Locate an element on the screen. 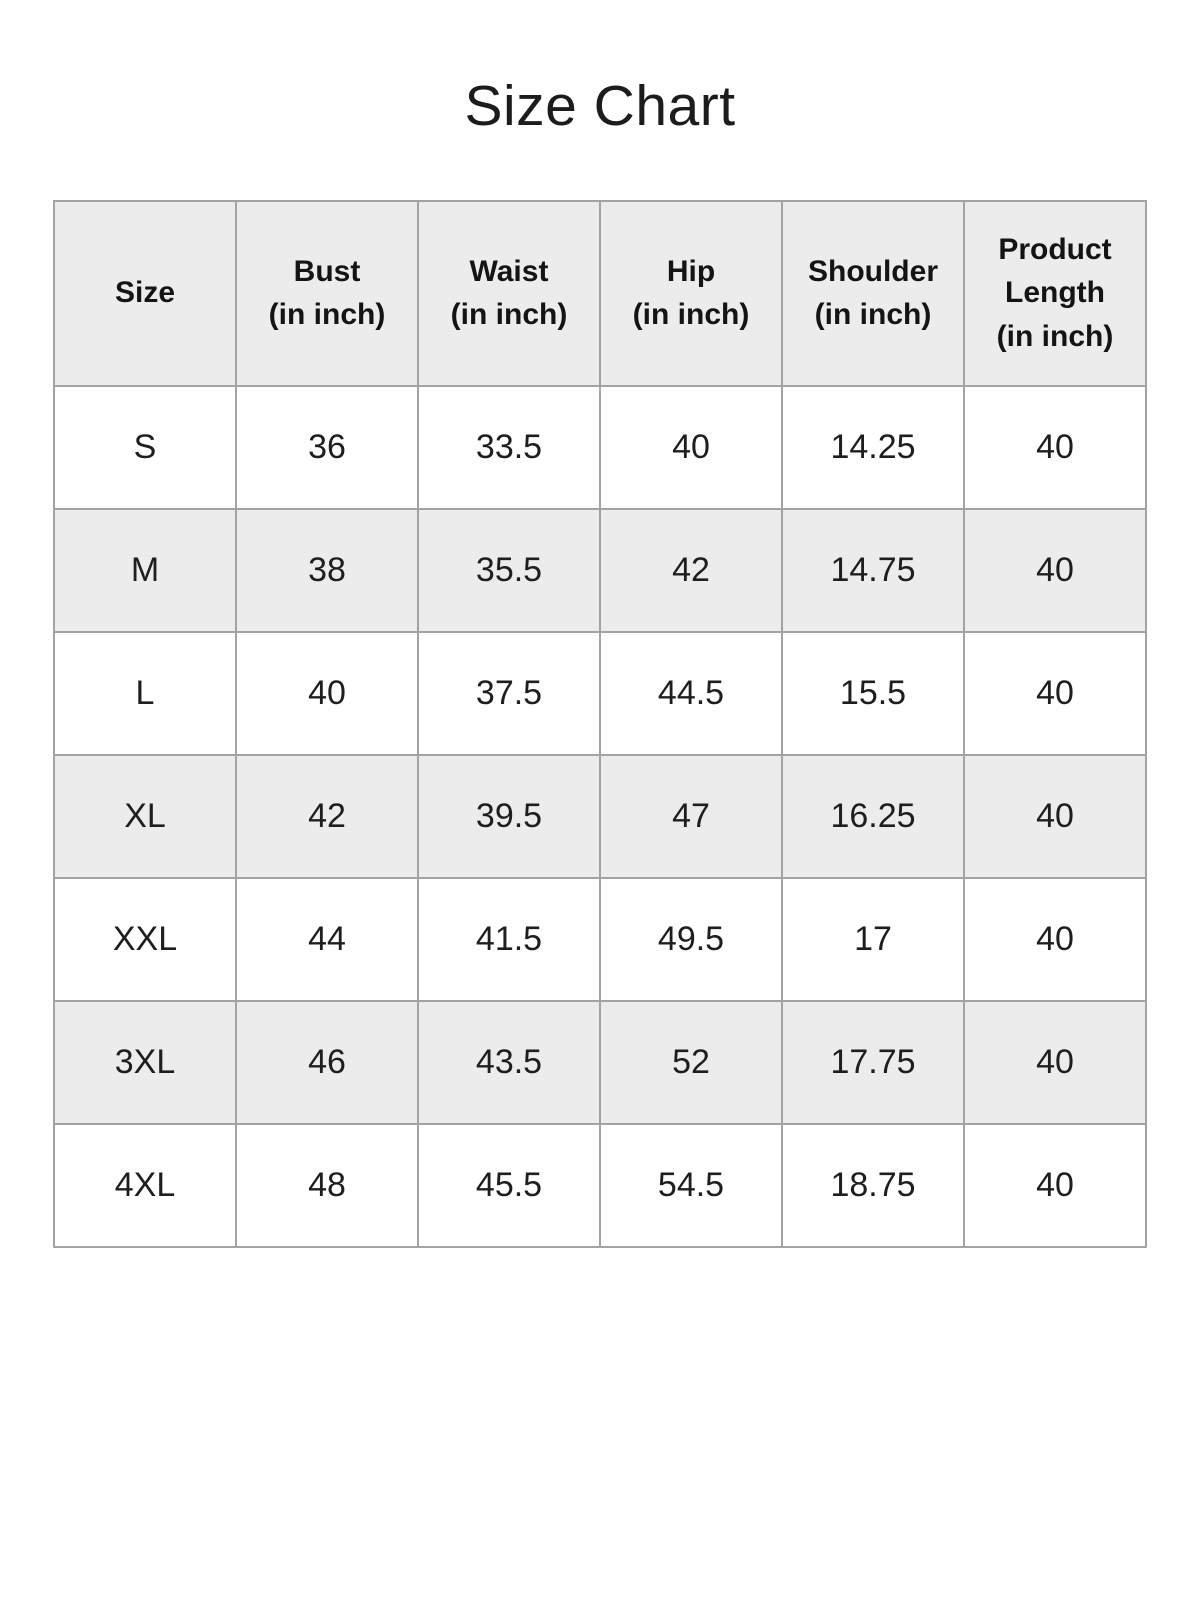 Image resolution: width=1200 pixels, height=1600 pixels. table-row-m: M 38 35.5 42 14.75 40 is located at coordinates (600, 570).